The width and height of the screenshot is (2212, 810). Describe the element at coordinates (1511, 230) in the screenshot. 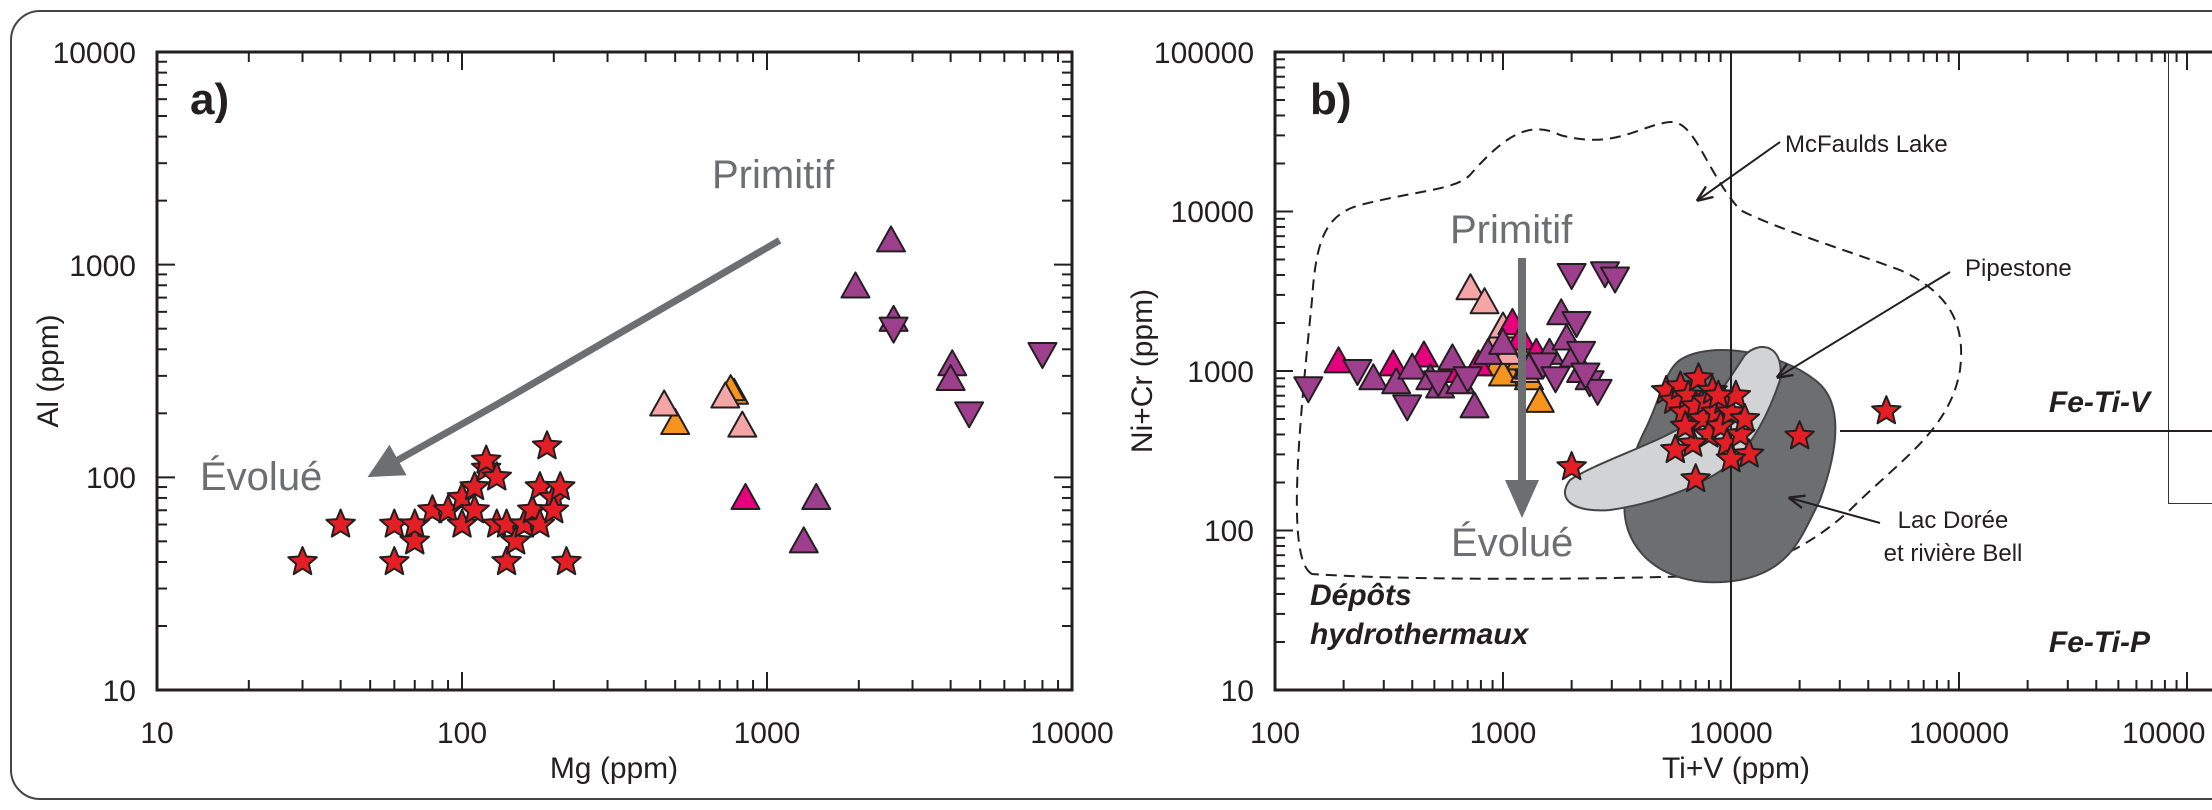

I see `panel-b-trend-start-label: Primitif` at that location.